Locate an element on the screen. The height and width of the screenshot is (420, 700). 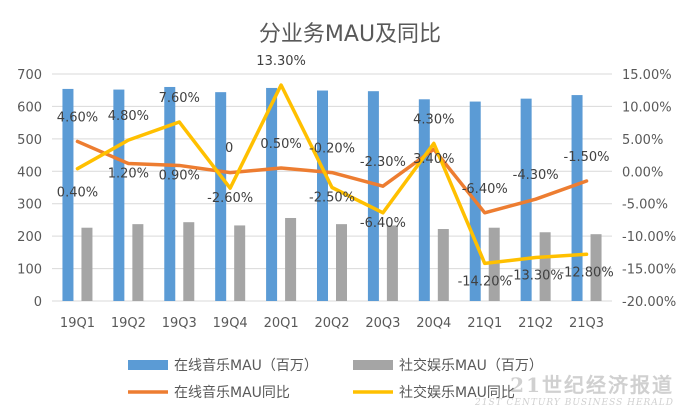
music-yoy-label: 0.50% is located at coordinates (280, 144).